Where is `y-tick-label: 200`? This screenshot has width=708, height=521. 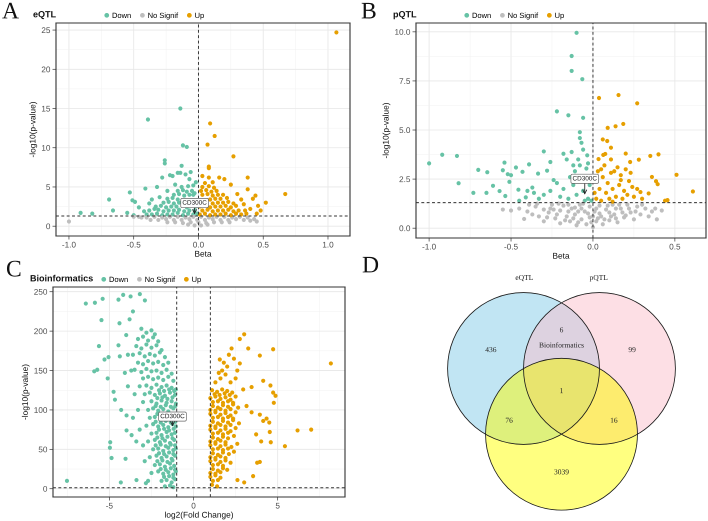
y-tick-label: 200 is located at coordinates (41, 331).